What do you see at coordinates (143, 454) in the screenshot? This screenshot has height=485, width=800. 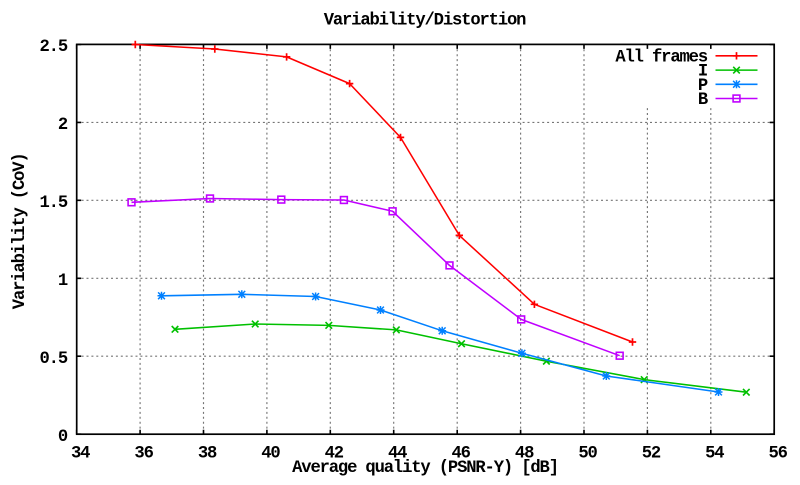 I see `svg-text: 36` at bounding box center [143, 454].